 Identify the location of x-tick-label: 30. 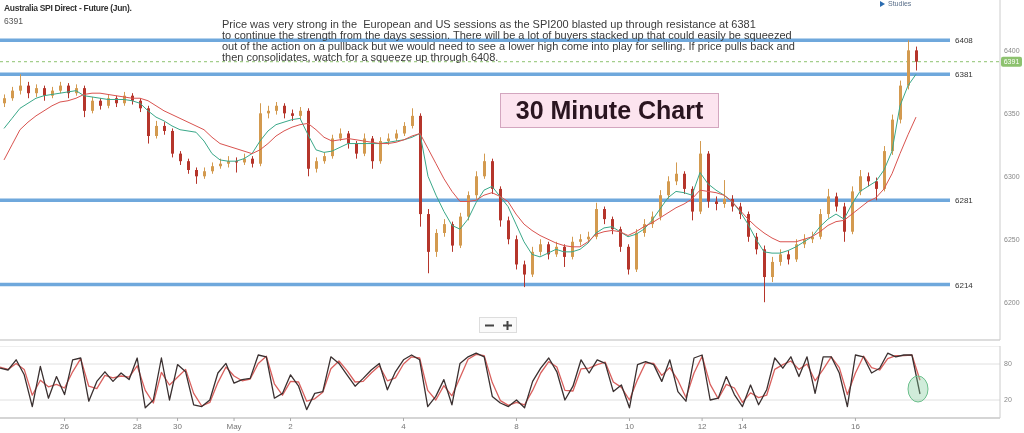
(178, 426).